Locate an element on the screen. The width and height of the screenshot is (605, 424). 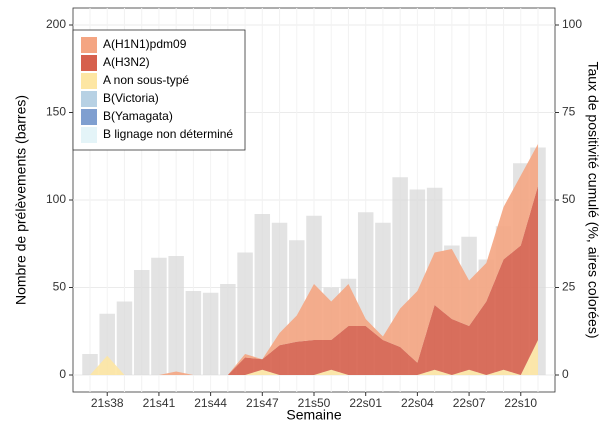
x-tick-label: 21s47 is located at coordinates (262, 403).